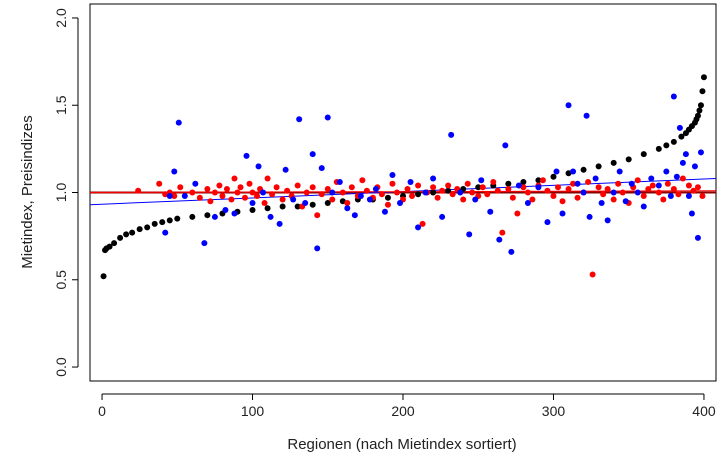  I want to click on x-tick-label: 0, so click(102, 411).